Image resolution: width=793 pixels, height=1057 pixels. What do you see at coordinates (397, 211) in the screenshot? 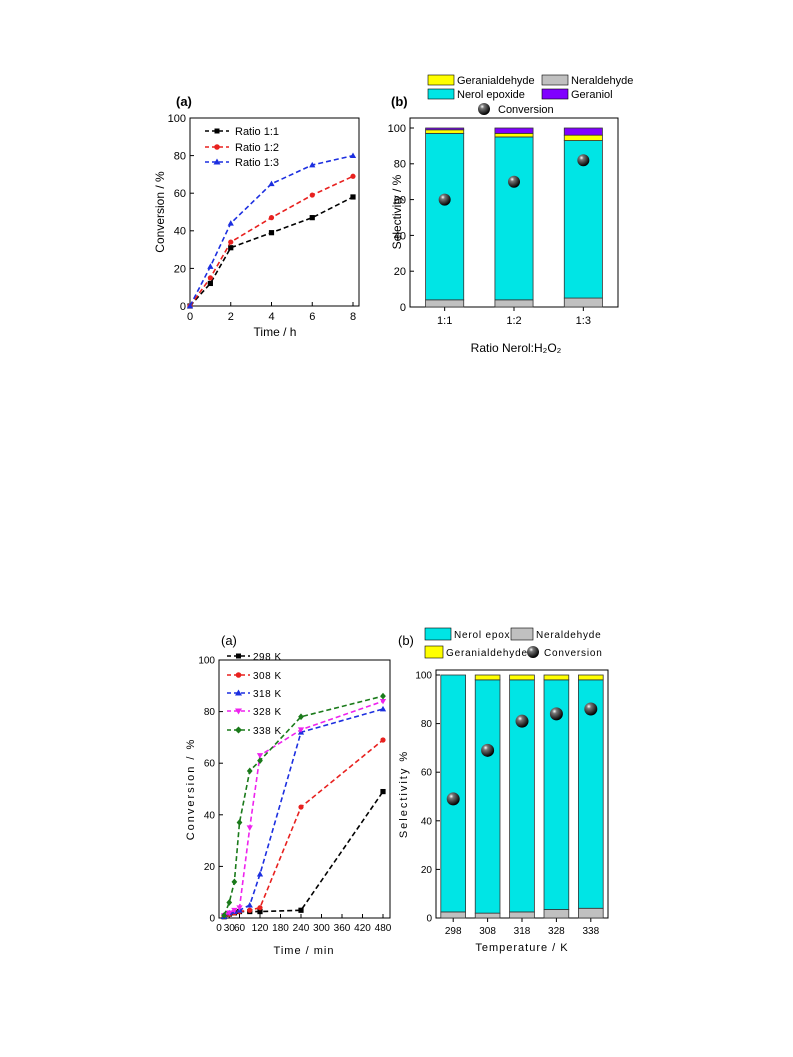
I see `y-axis-label: Selectivity / %` at bounding box center [397, 211].